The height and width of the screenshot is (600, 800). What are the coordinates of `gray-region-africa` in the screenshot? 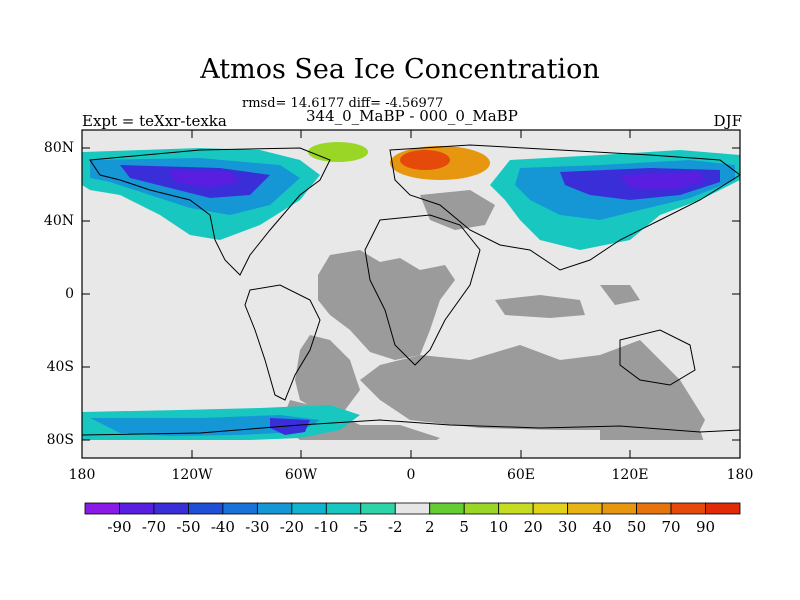 It's located at (386, 305).